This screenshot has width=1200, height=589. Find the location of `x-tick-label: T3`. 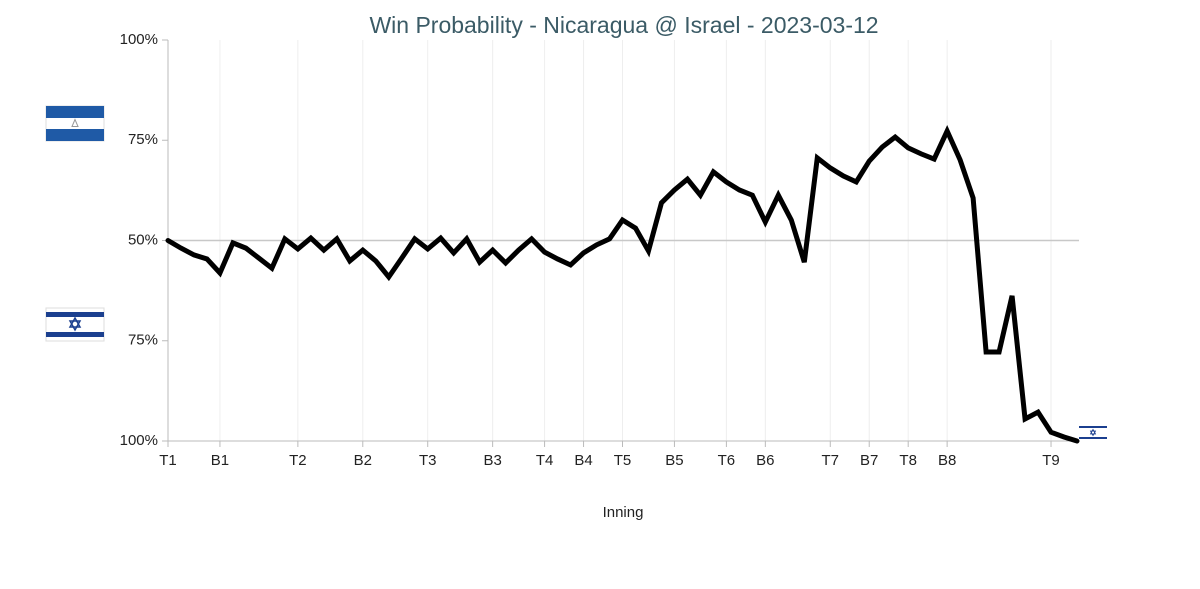

x-tick-label: T3 is located at coordinates (428, 460).